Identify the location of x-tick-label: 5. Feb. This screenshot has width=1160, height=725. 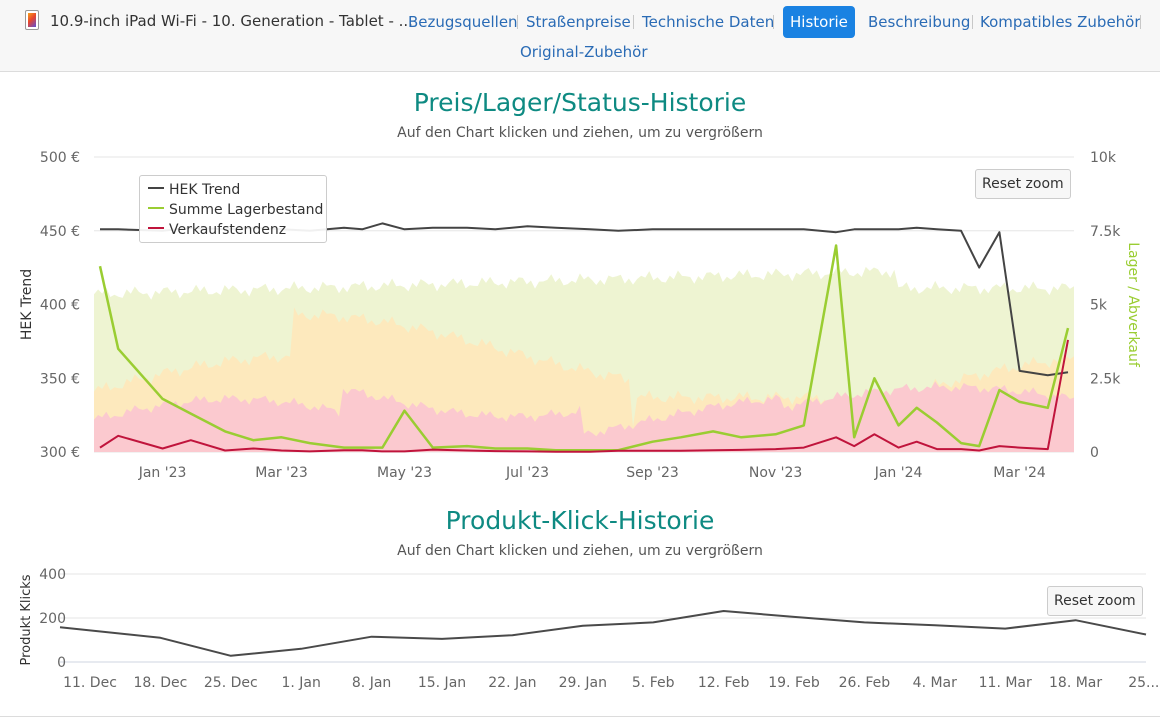
(653, 683).